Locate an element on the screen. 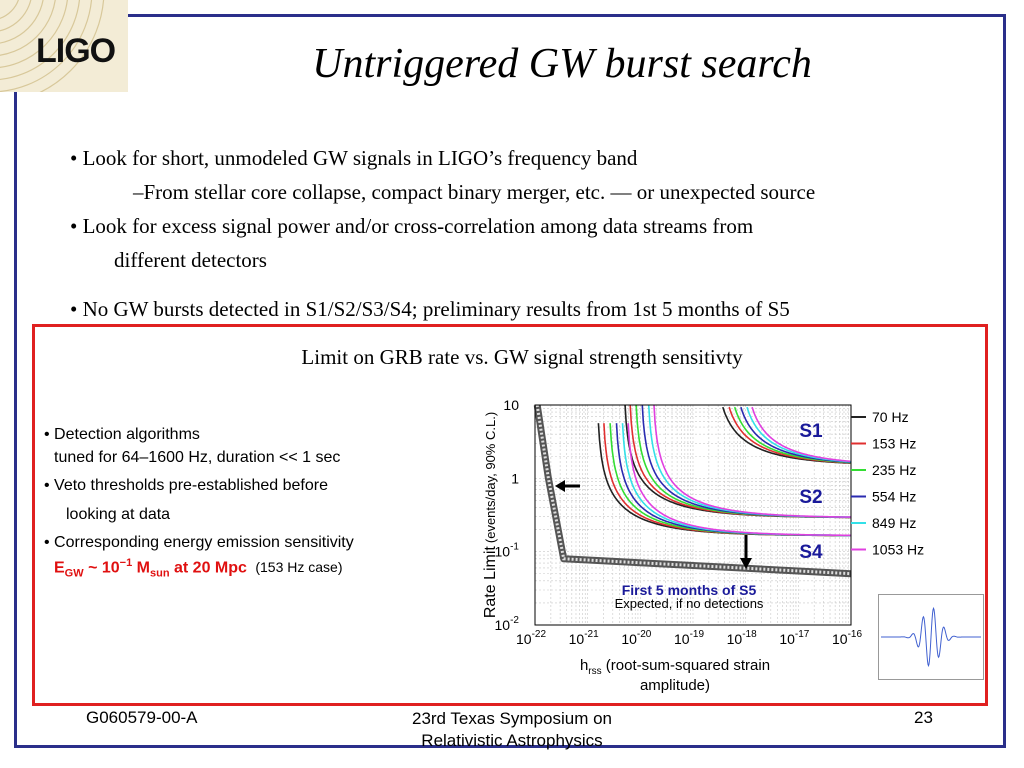 The height and width of the screenshot is (768, 1024). x-tick-label: 10-22 is located at coordinates (531, 638).